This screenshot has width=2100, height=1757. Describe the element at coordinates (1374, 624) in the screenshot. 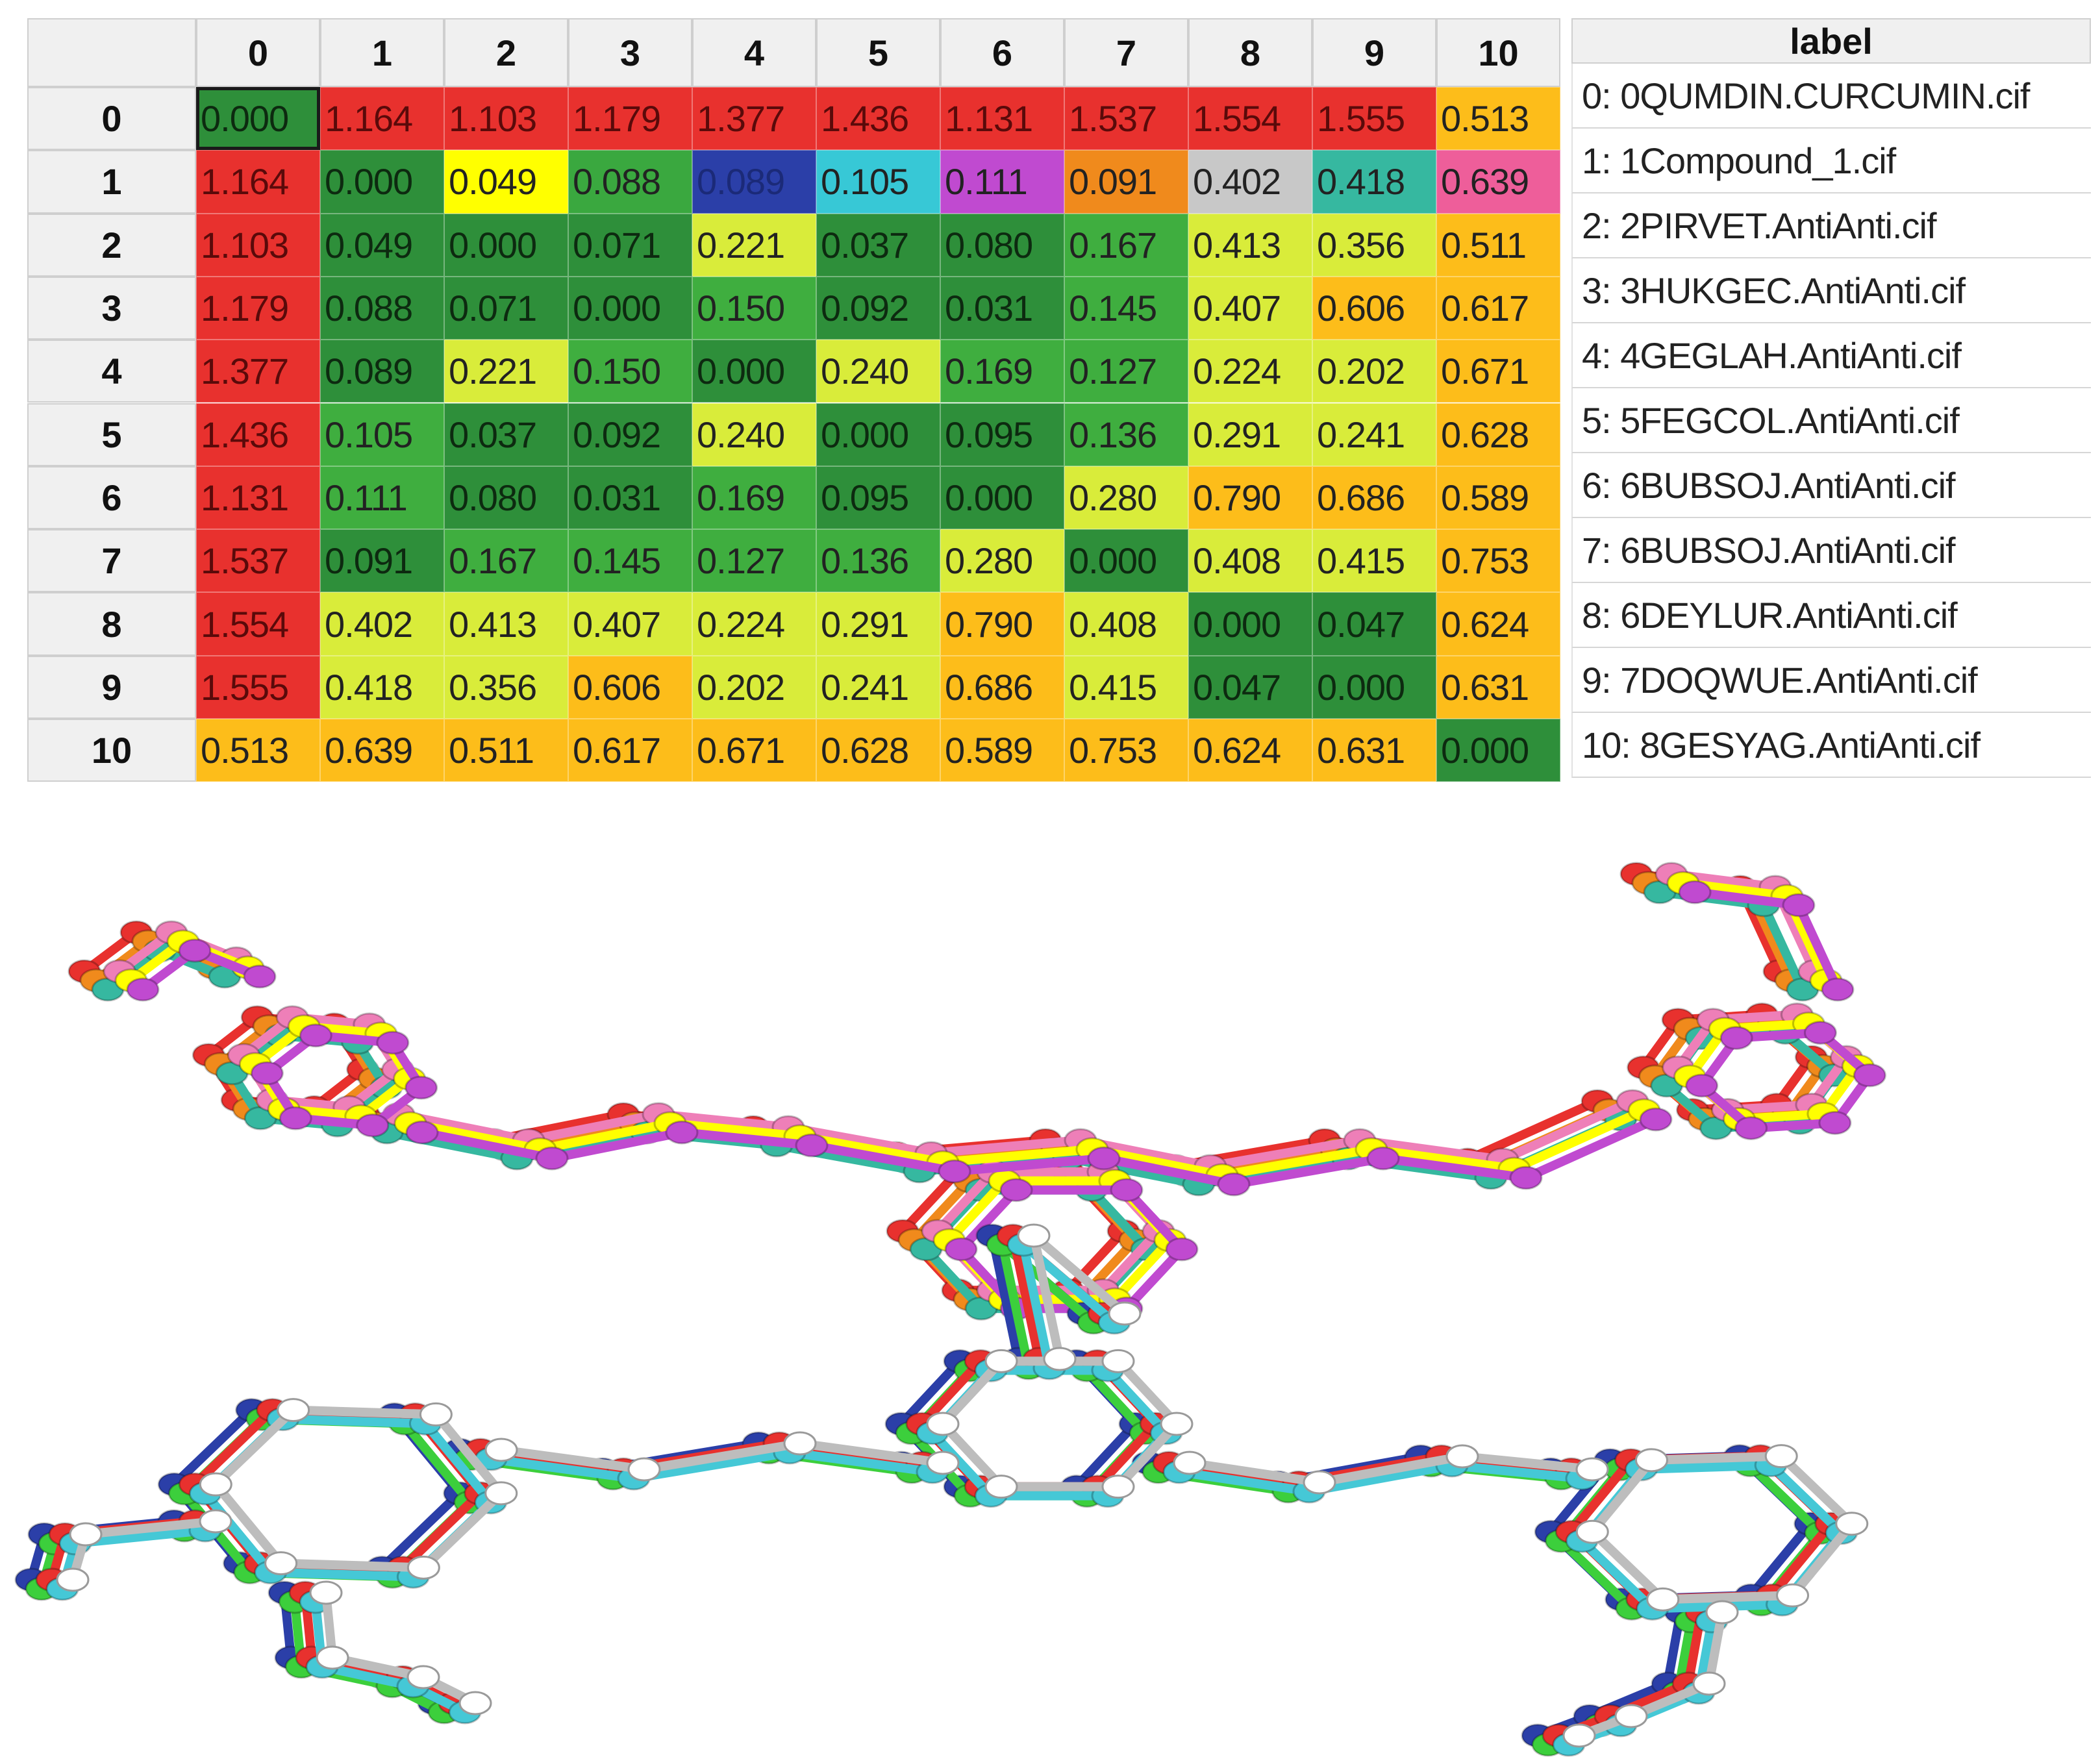

I see `matrix-cell-8-9: 0.047` at that location.